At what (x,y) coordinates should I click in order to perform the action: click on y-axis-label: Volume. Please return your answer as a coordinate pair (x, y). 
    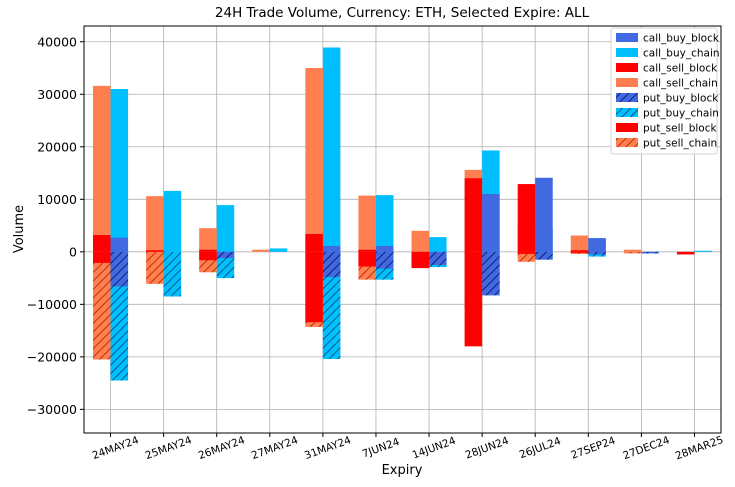
    Looking at the image, I should click on (19, 229).